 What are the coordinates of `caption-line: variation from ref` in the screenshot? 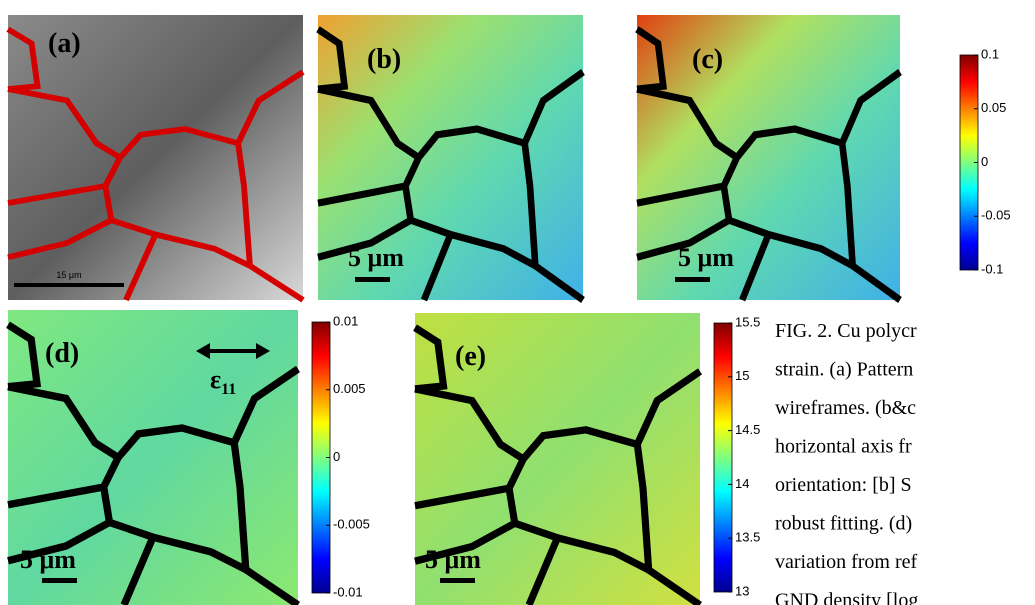 It's located at (846, 562).